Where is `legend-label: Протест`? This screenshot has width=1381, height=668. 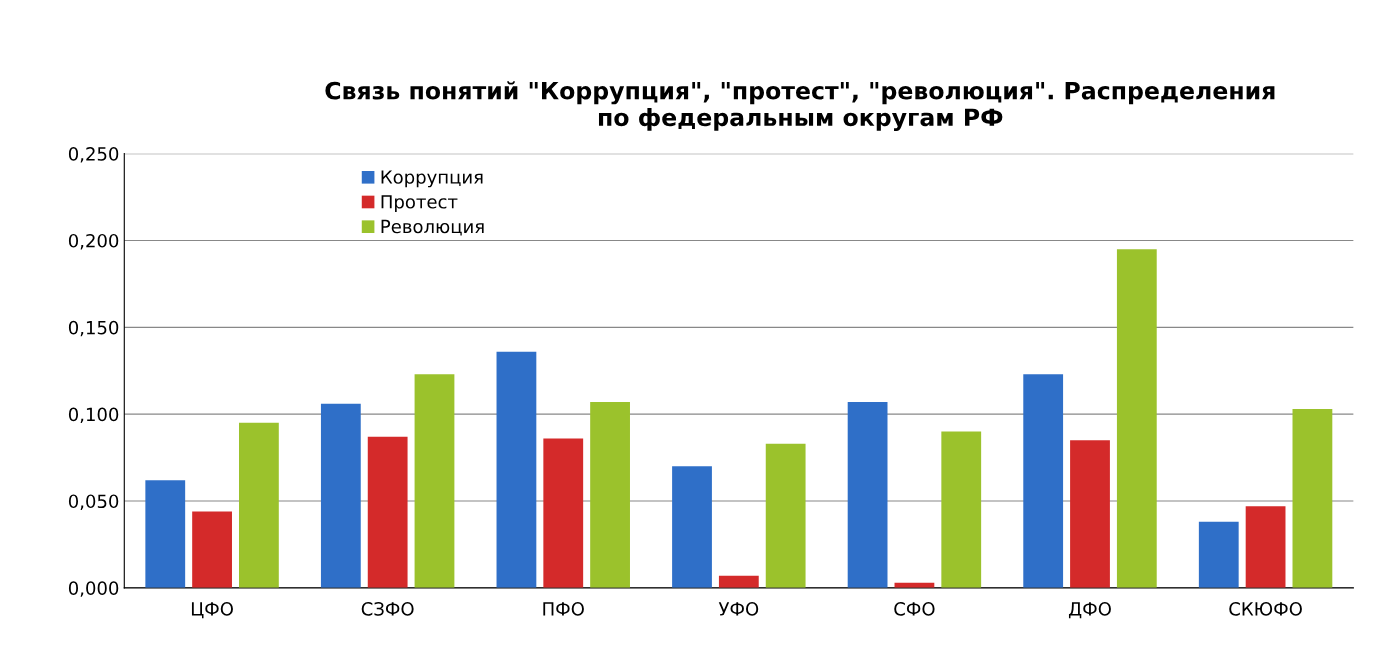 legend-label: Протест is located at coordinates (419, 204).